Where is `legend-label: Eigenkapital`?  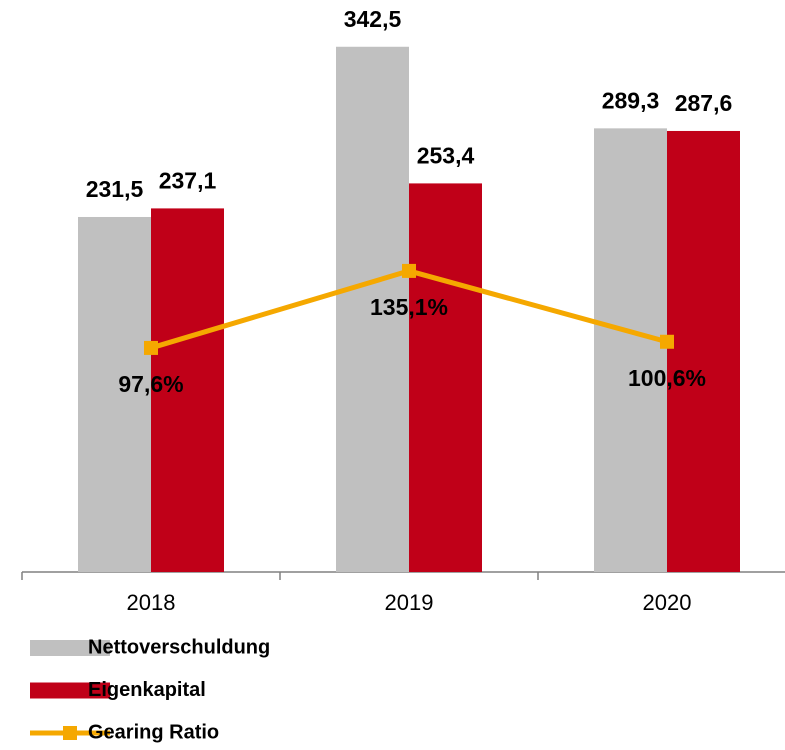 legend-label: Eigenkapital is located at coordinates (147, 690).